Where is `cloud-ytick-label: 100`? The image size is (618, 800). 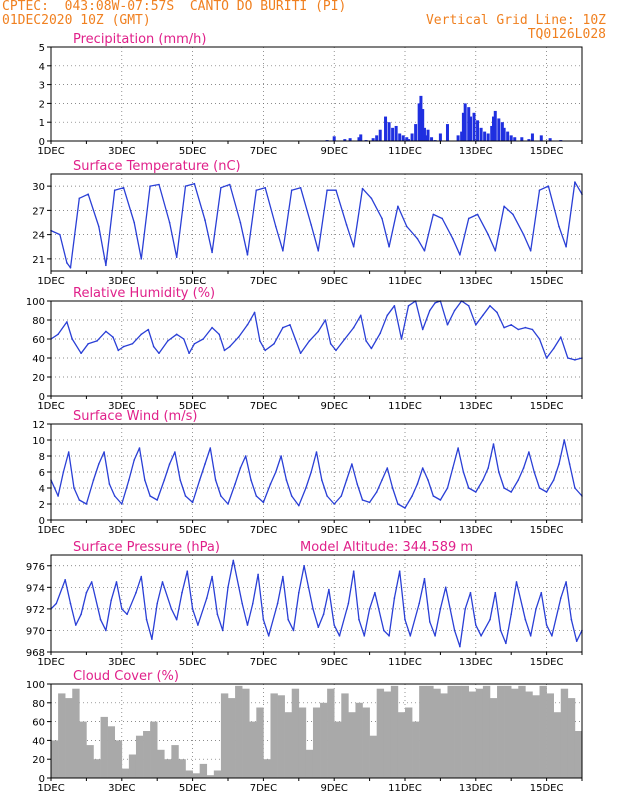 cloud-ytick-label: 100 is located at coordinates (35, 685).